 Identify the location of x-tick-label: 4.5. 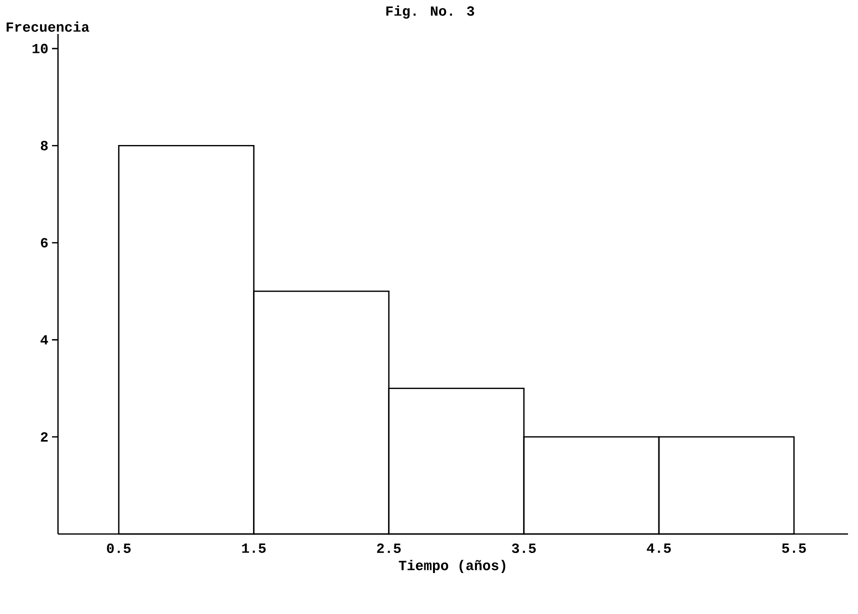
(658, 548).